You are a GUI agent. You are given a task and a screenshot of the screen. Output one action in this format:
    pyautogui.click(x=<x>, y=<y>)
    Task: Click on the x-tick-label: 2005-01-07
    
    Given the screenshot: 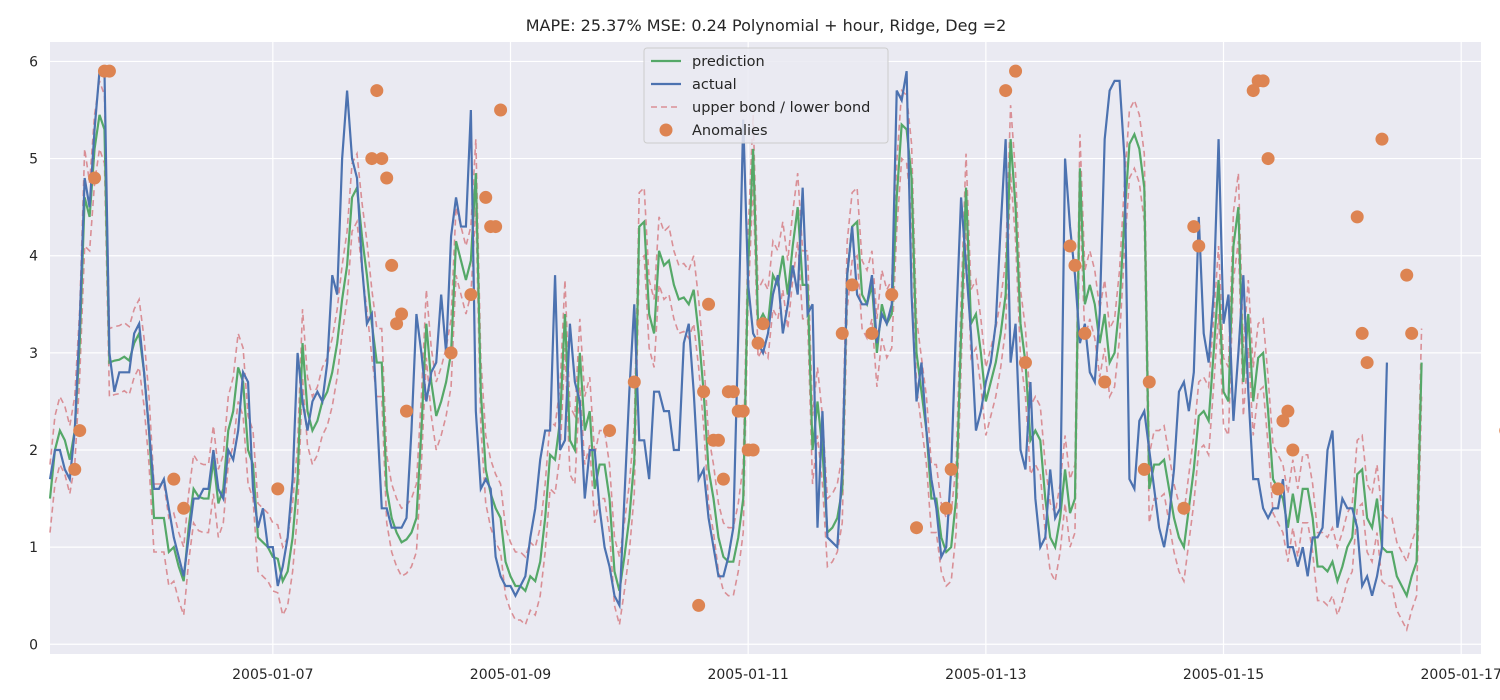 What is the action you would take?
    pyautogui.click(x=272, y=675)
    